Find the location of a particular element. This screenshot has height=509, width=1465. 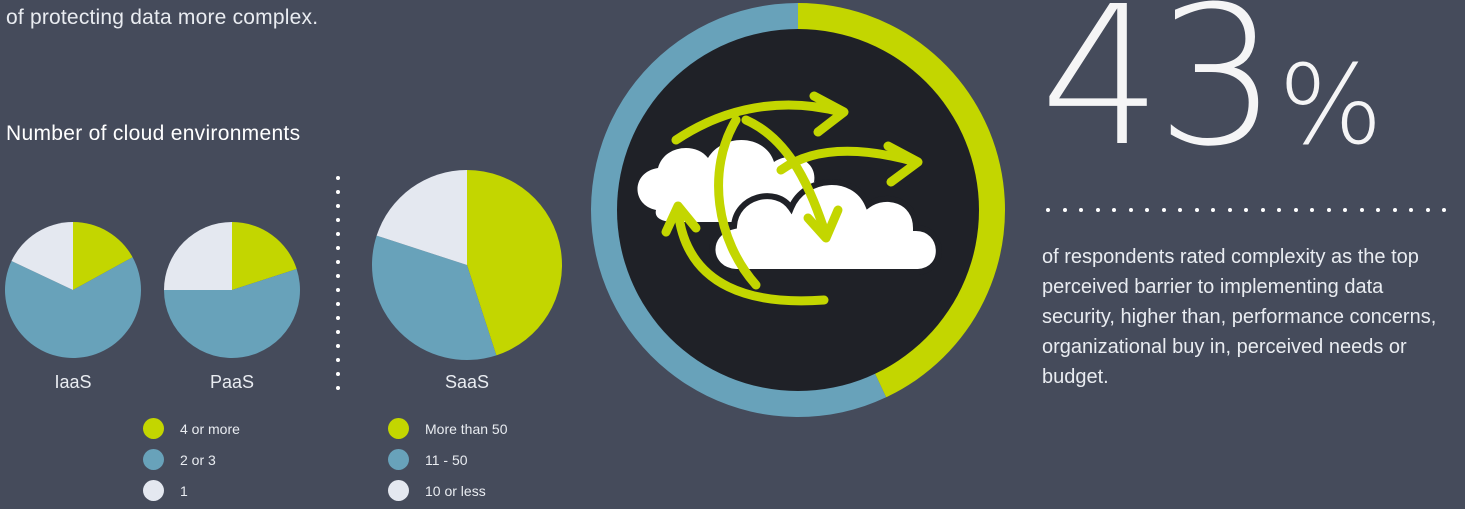

pie-charts is located at coordinates (284, 265).